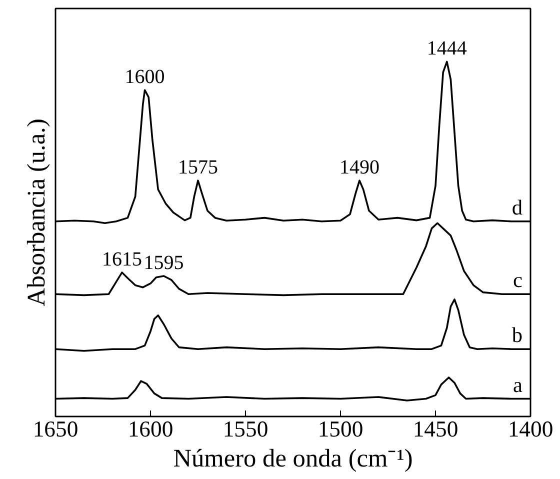 The width and height of the screenshot is (560, 479). What do you see at coordinates (517, 280) in the screenshot?
I see `series-label: c` at bounding box center [517, 280].